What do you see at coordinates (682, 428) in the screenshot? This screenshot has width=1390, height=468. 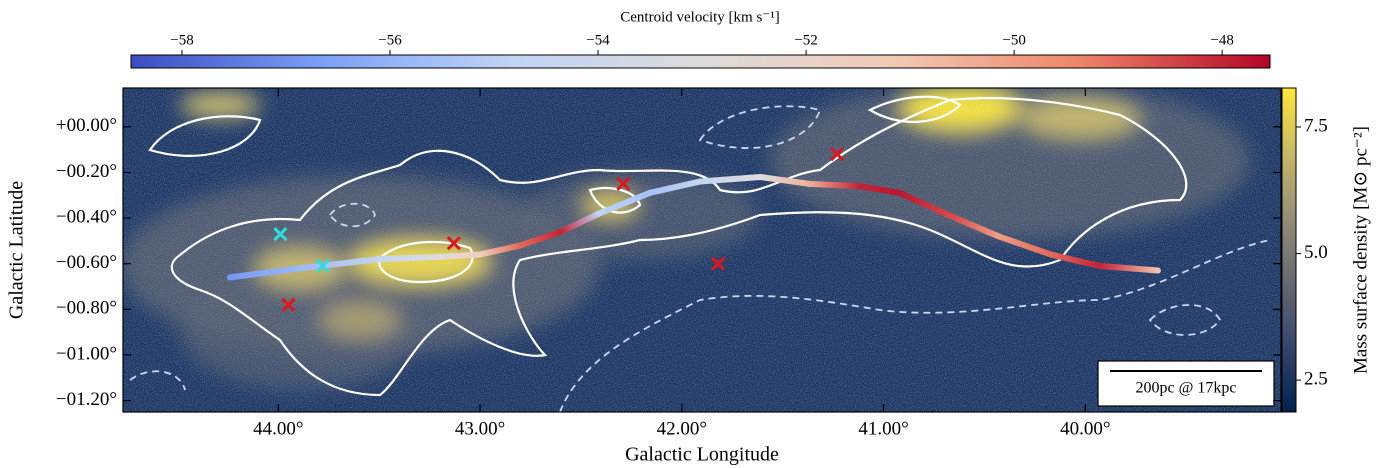 I see `x-tick-label: 42.00°` at bounding box center [682, 428].